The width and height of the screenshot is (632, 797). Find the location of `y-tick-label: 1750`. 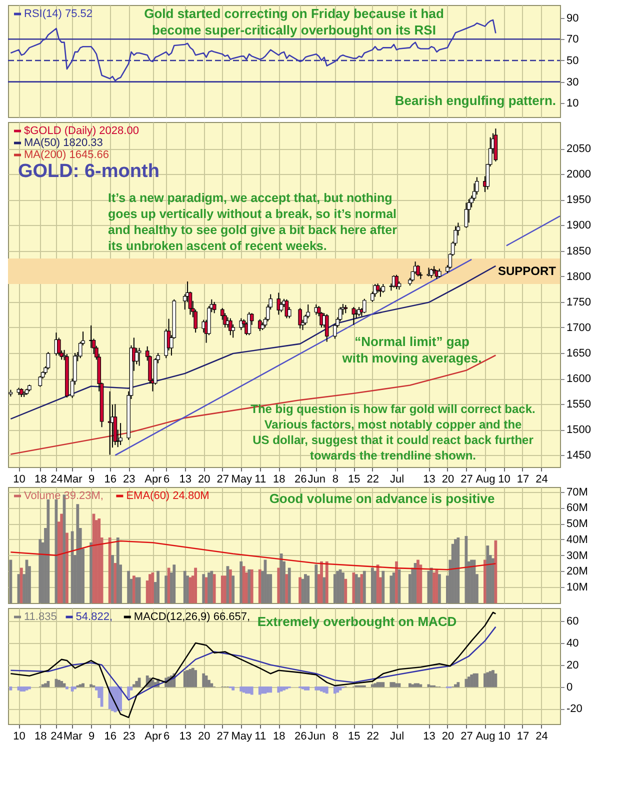

y-tick-label: 1750 is located at coordinates (578, 302).